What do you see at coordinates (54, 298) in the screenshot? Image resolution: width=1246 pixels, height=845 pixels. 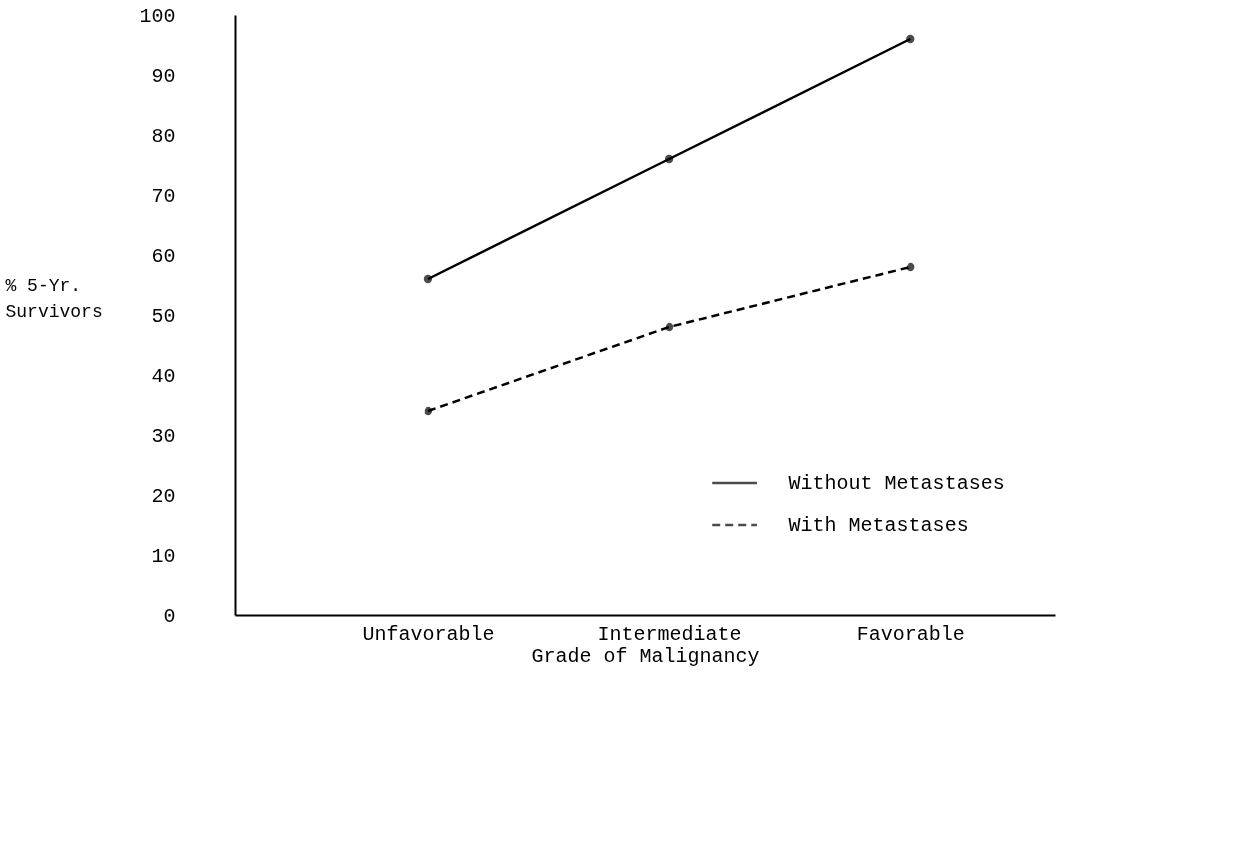 I see `y-axis-title: % 5-Yr. Survivors` at bounding box center [54, 298].